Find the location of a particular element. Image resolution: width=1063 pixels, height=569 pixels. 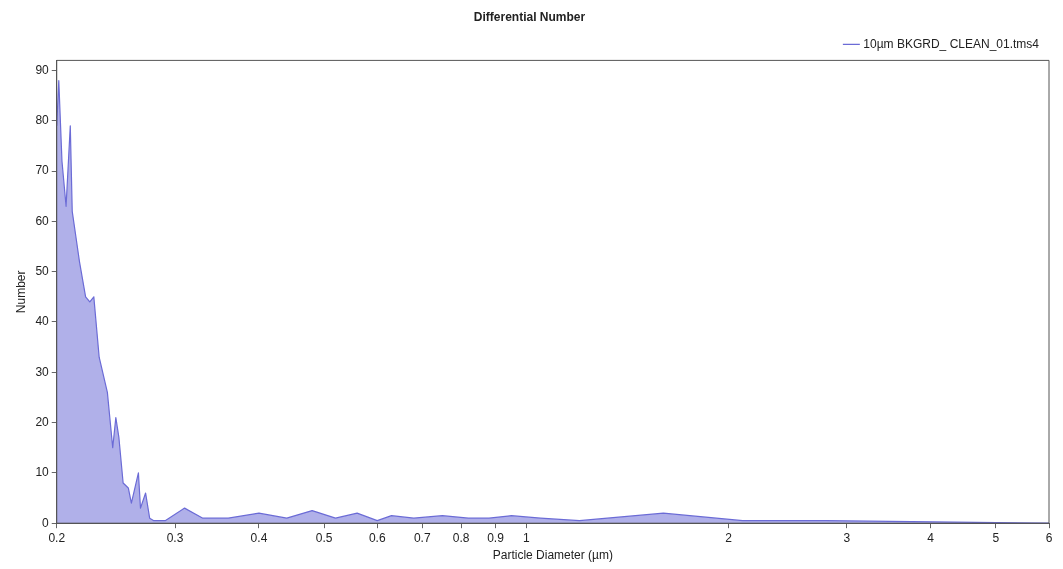

y-tick-label: 80 is located at coordinates (42, 120).